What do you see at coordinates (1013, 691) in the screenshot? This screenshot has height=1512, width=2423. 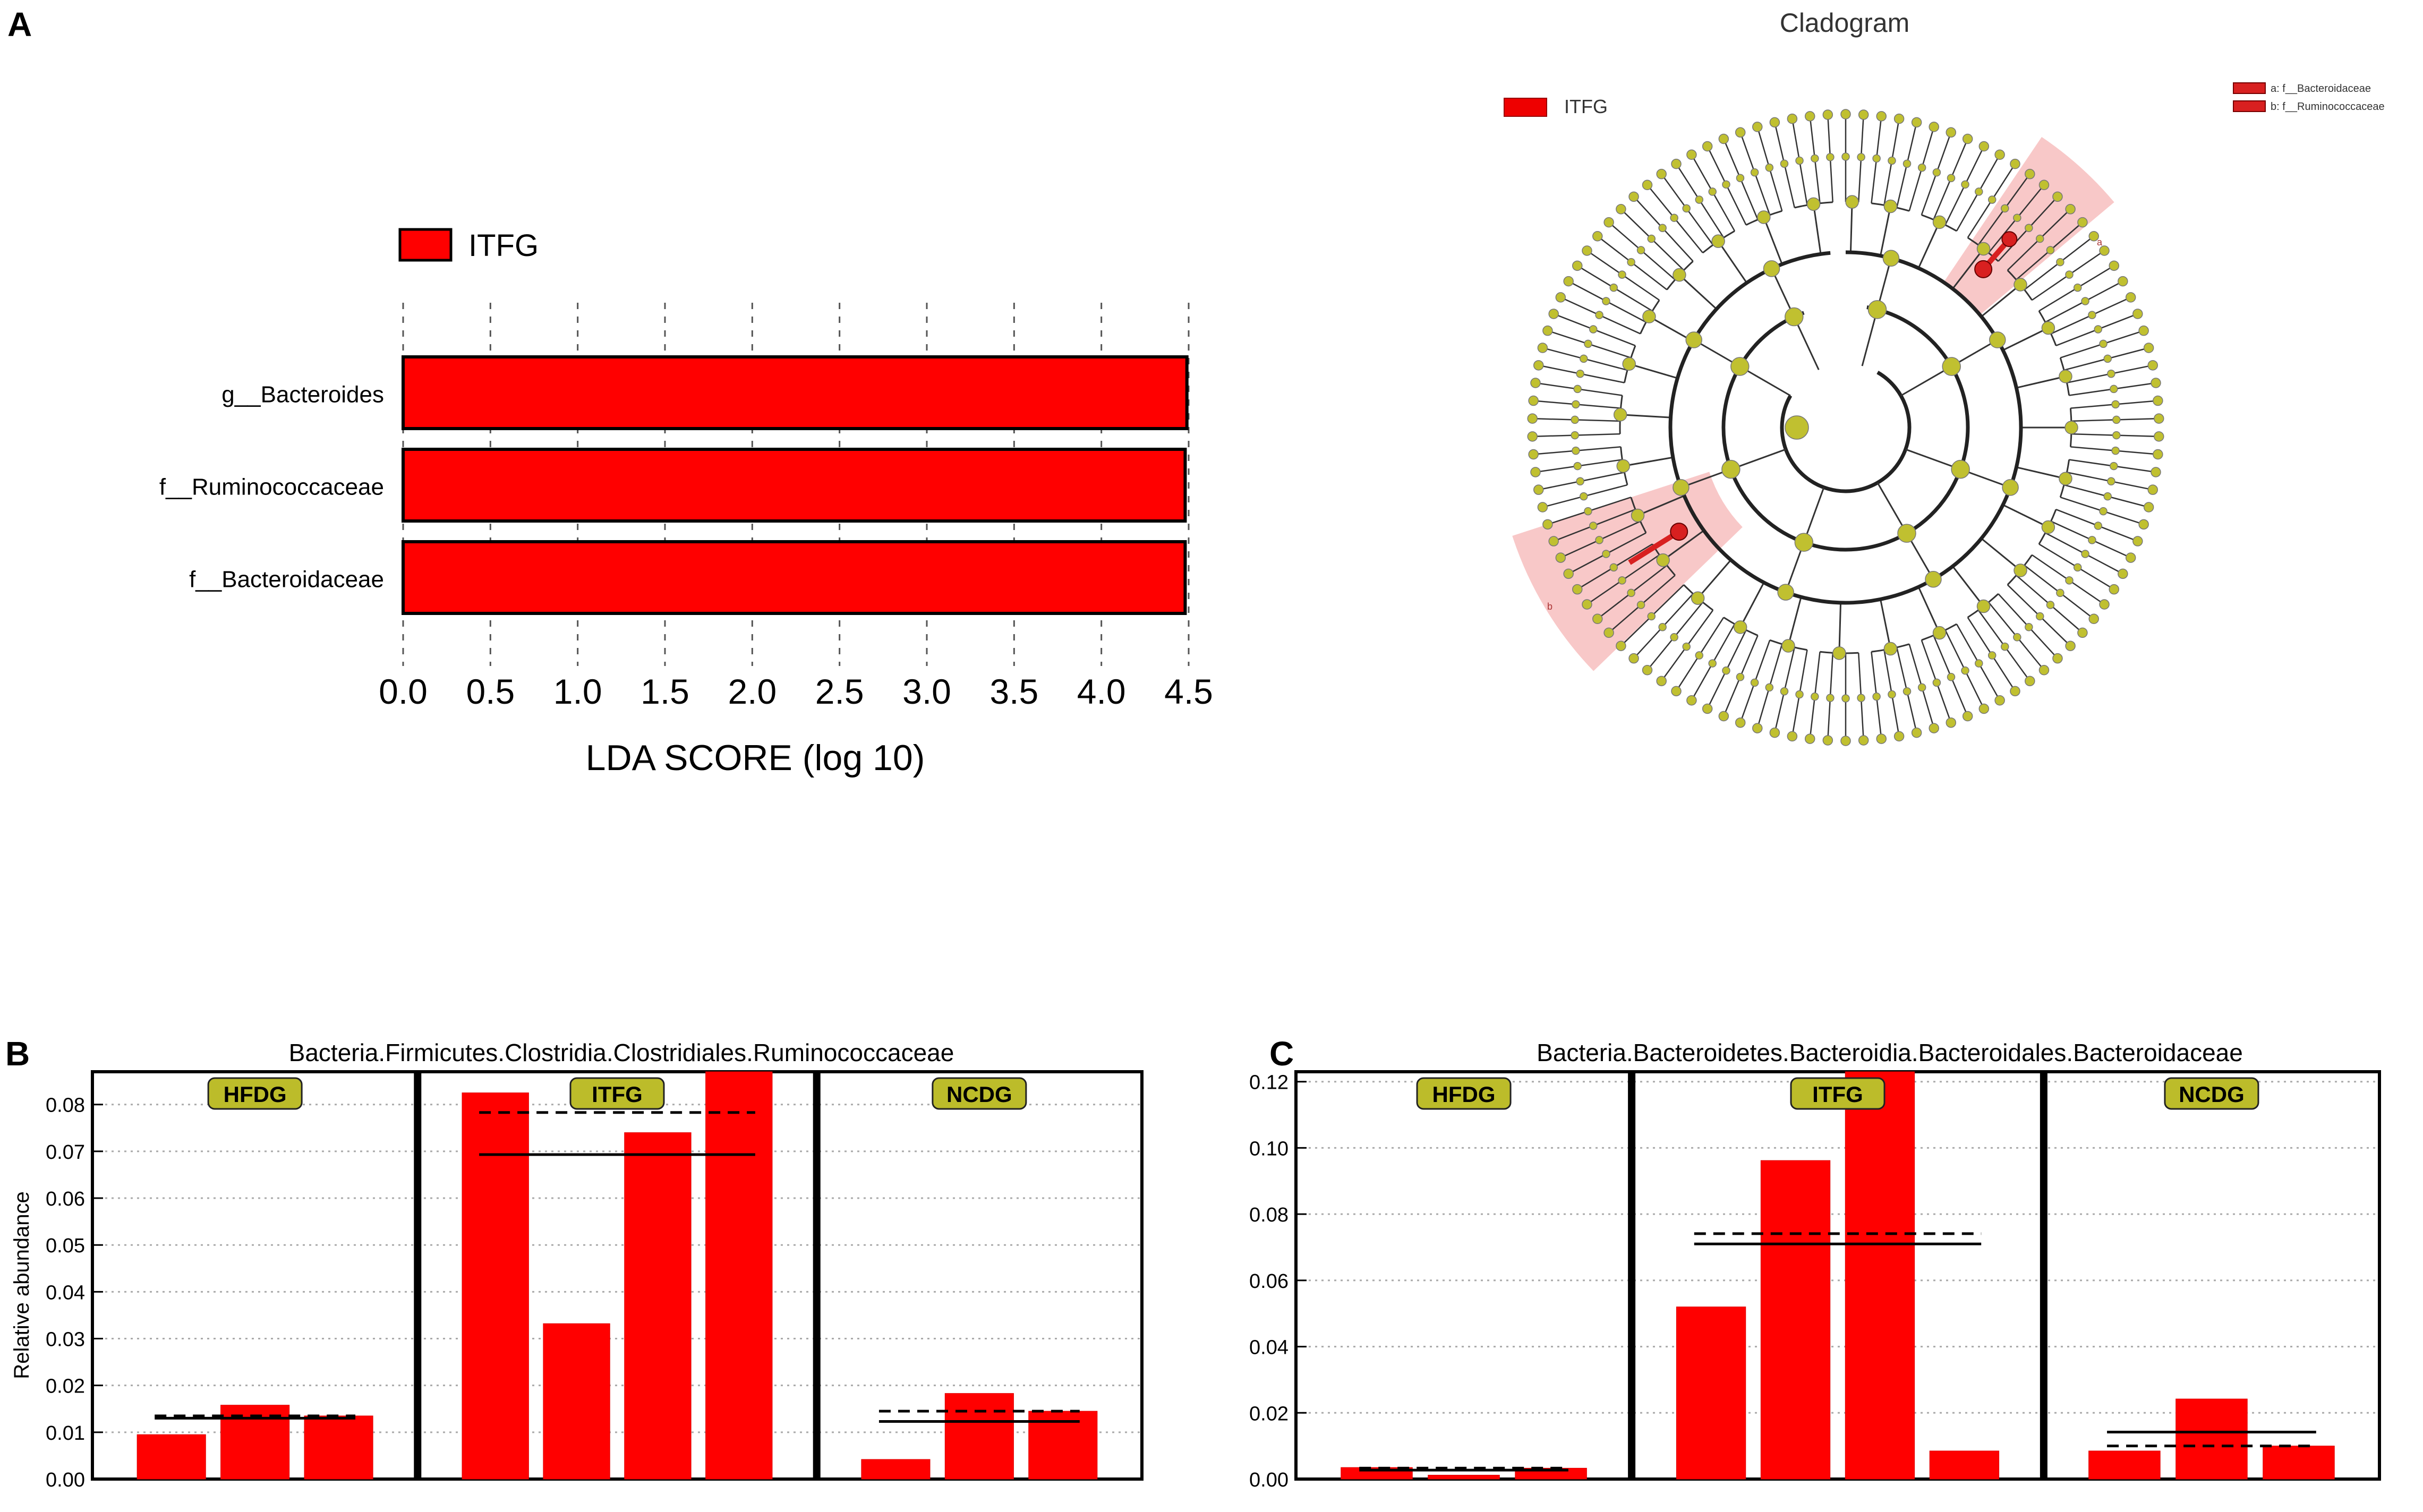 I see `lda-tick-label: 3.5` at bounding box center [1013, 691].